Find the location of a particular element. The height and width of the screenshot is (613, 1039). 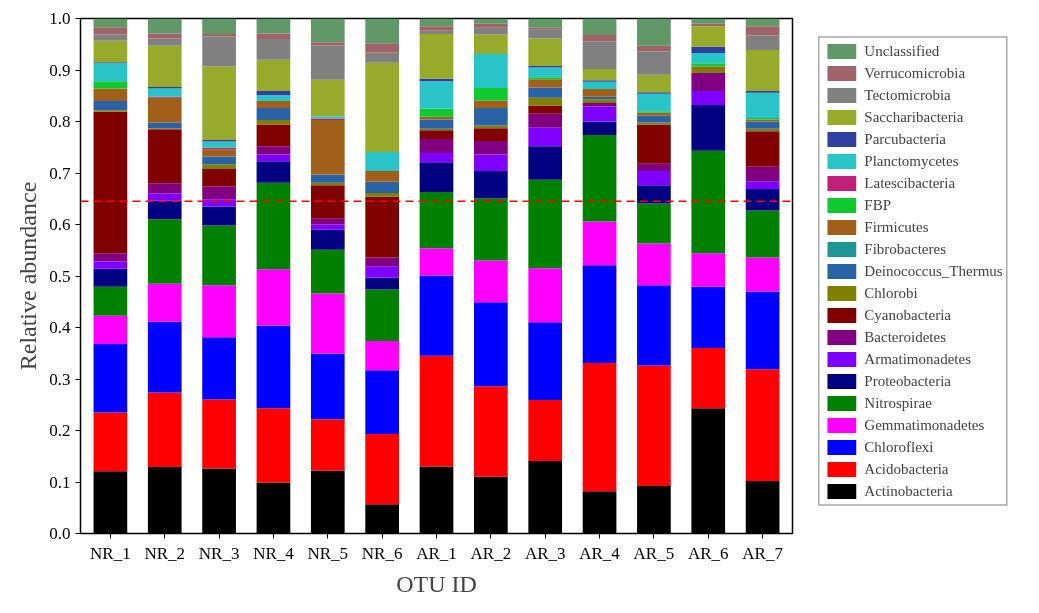

legend-label: Chloroflexi is located at coordinates (899, 447).